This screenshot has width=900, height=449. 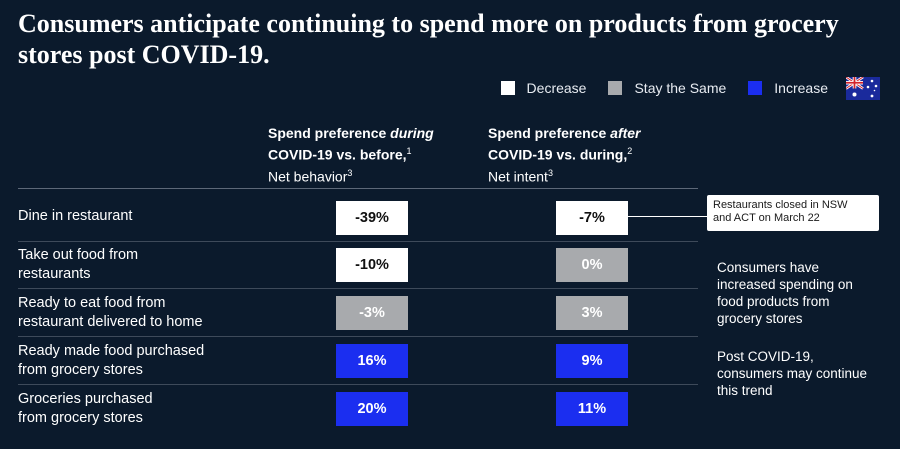 I want to click on note-line: grocery stores, so click(x=760, y=318).